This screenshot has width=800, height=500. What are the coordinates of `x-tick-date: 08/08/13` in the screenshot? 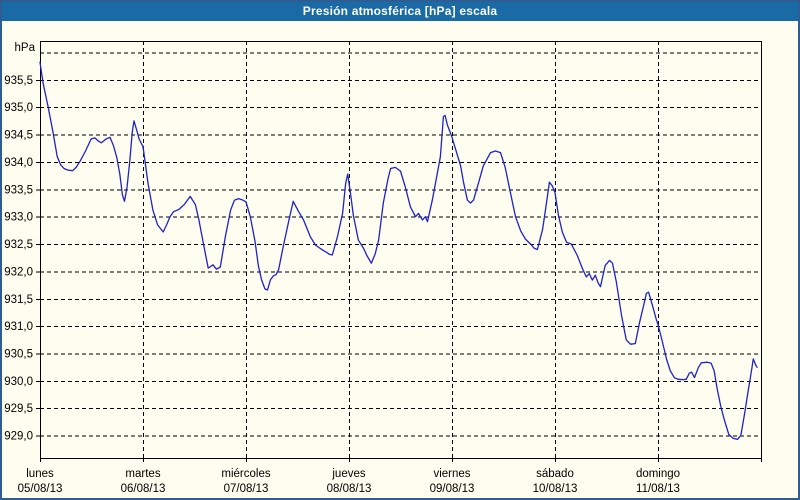 It's located at (349, 489).